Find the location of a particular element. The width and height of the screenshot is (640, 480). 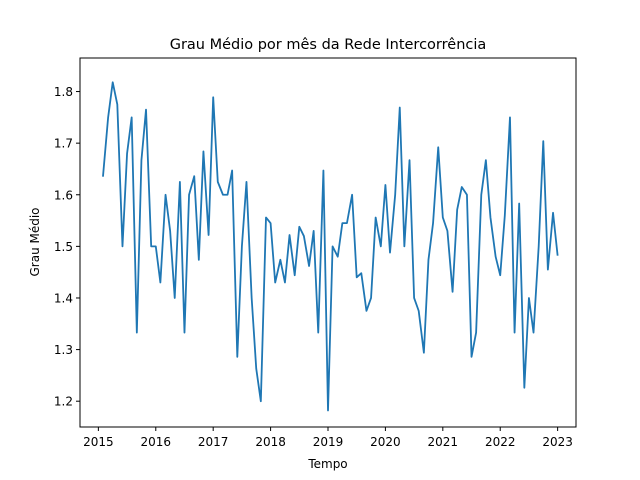

y-tick-label: 1.3 is located at coordinates (63, 350).